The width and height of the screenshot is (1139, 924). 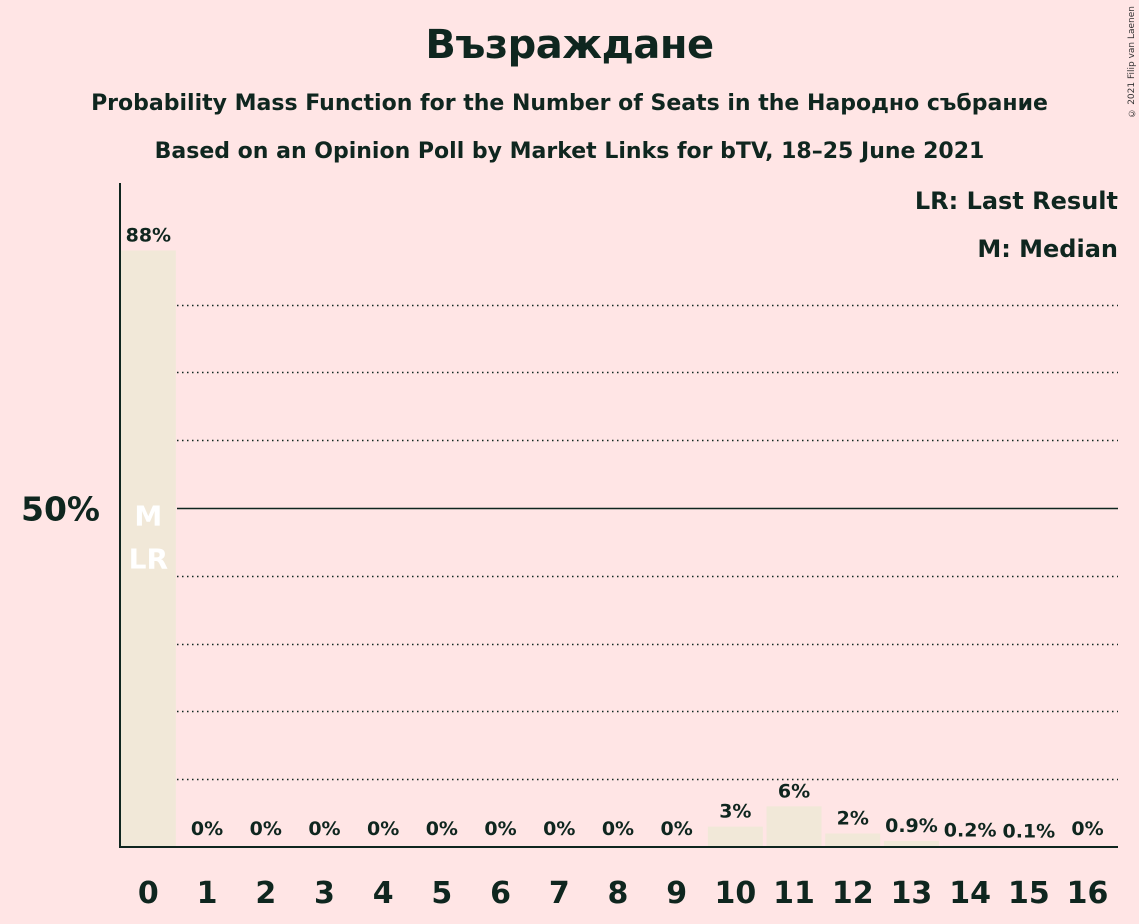 What do you see at coordinates (735, 893) in the screenshot?
I see `x-tick-label: 10` at bounding box center [735, 893].